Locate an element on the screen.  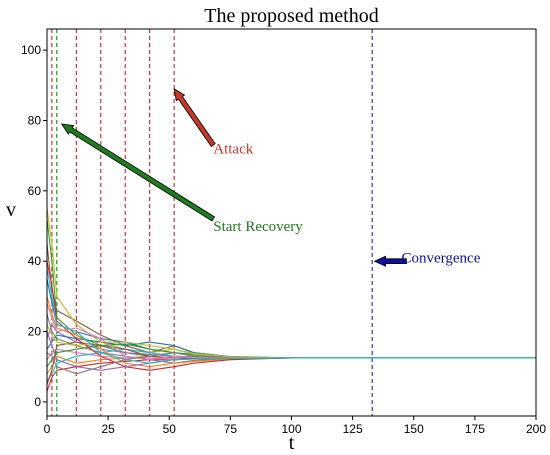
y-tick-label: 60 is located at coordinates (35, 191).